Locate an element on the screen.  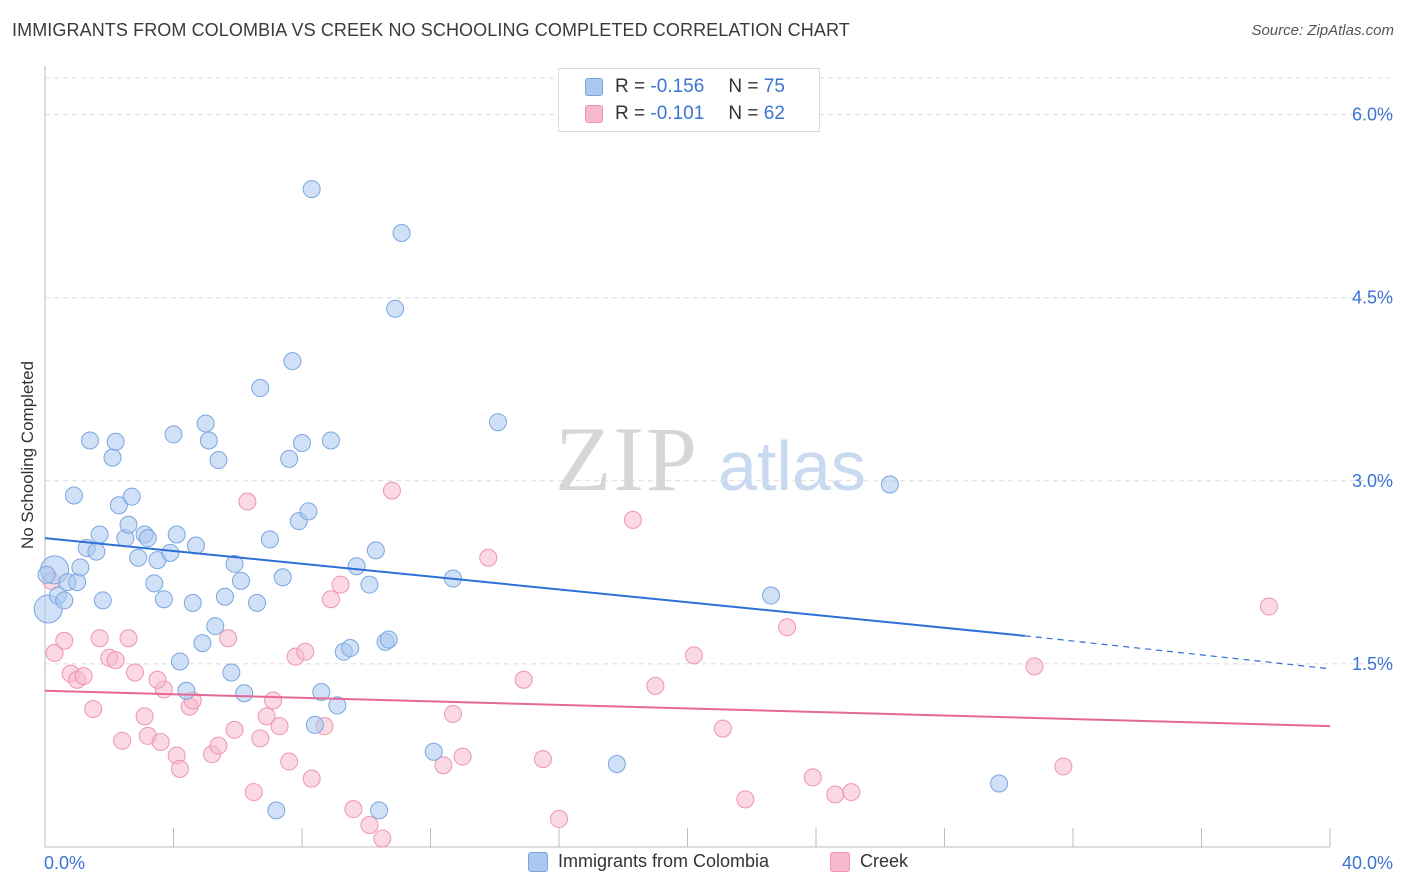
legend-item-creek: Creek is located at coordinates (869, 861).